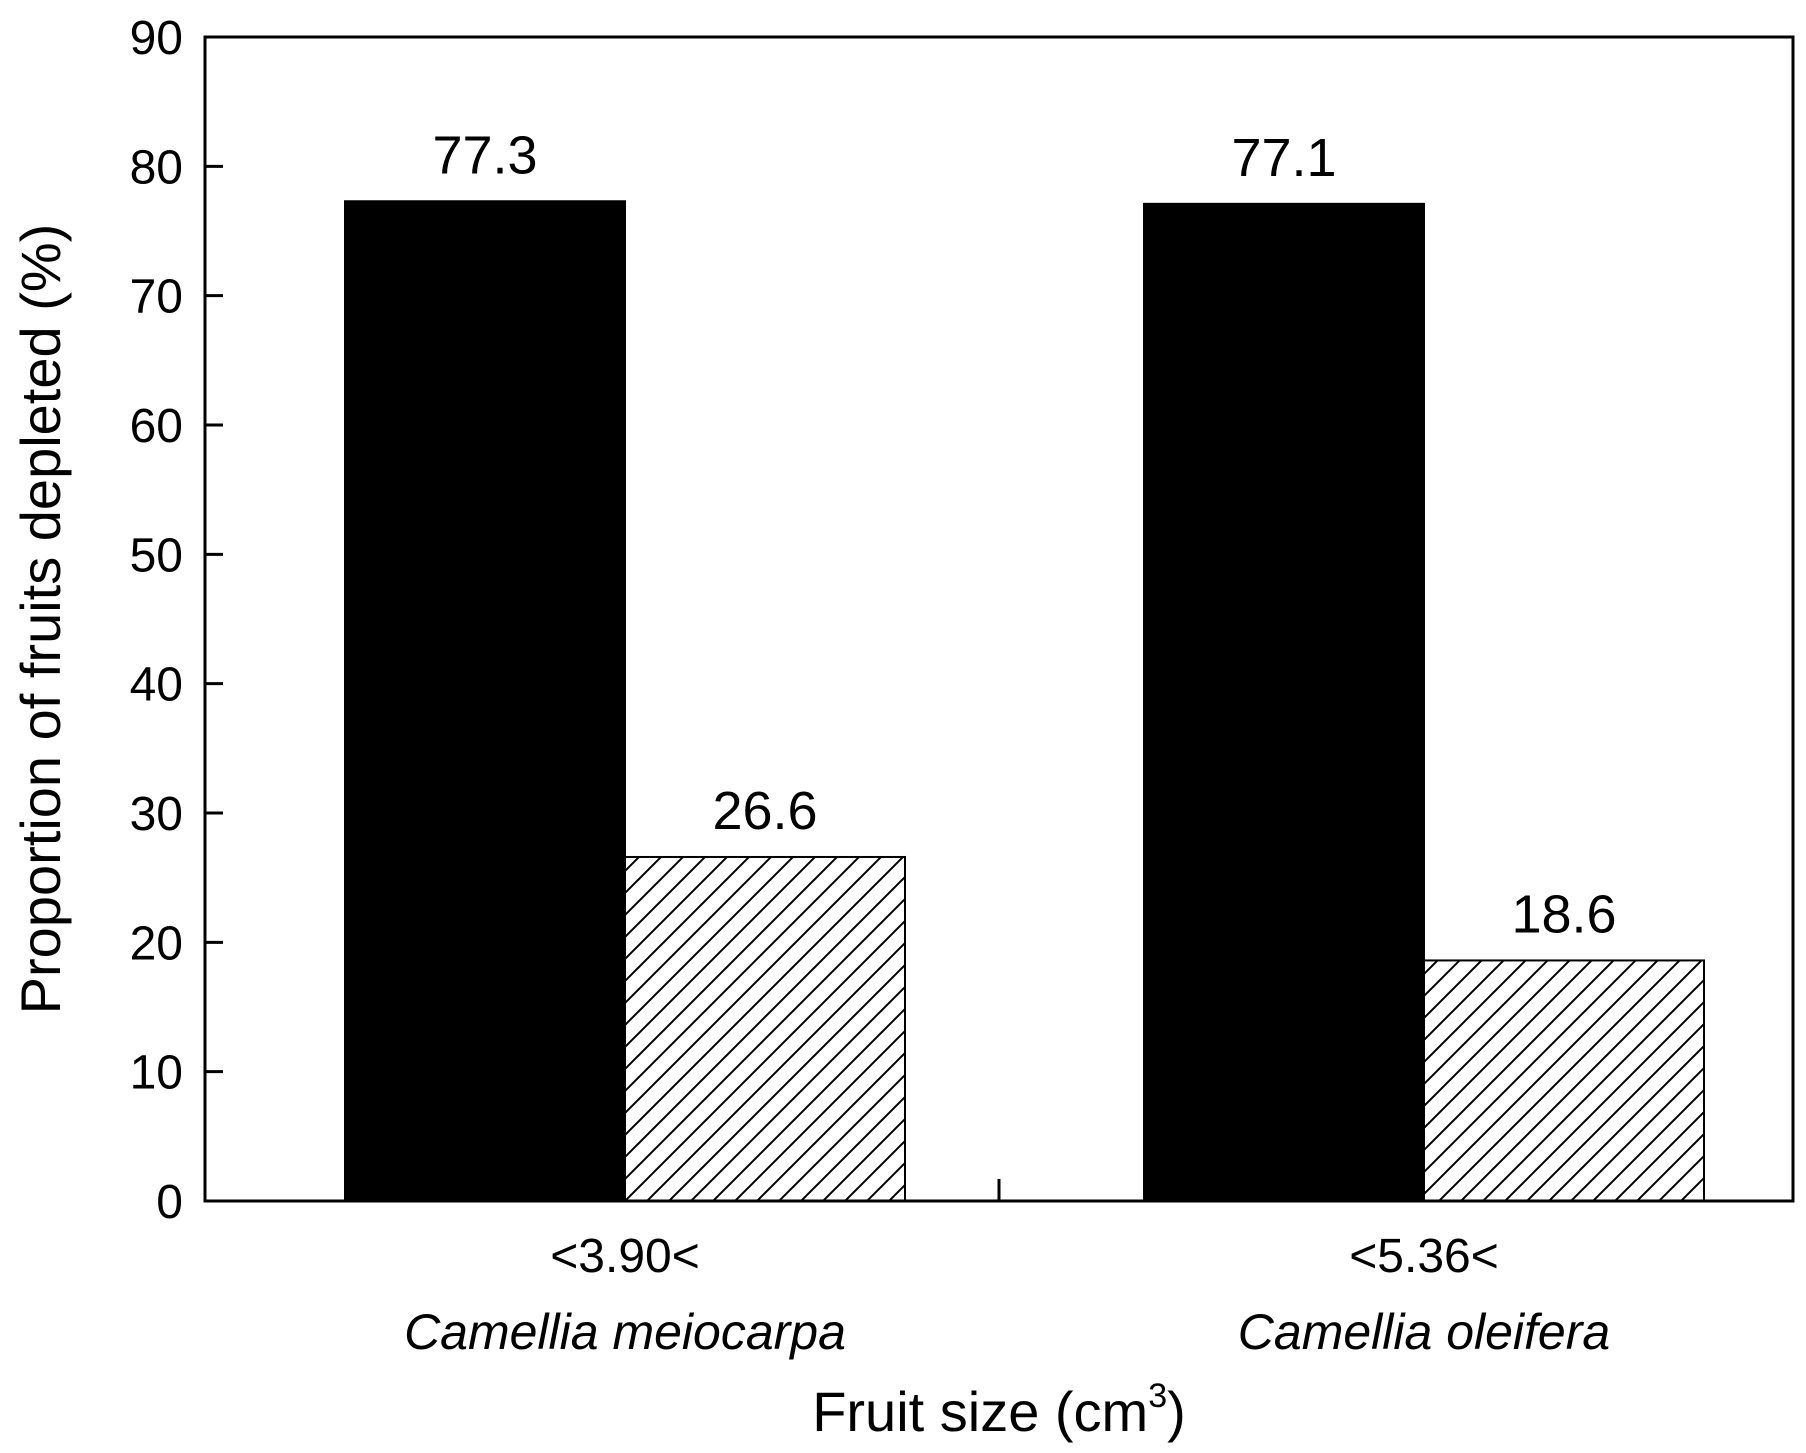  Describe the element at coordinates (625, 1332) in the screenshot. I see `x-species-label: Camellia meiocarpa` at that location.